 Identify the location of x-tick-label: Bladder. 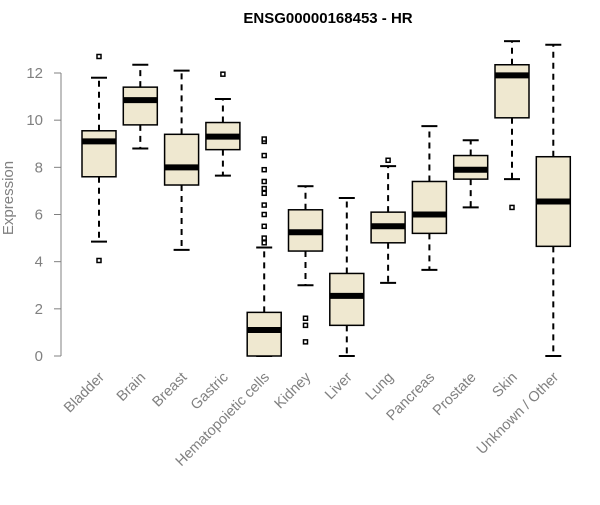
(84, 392).